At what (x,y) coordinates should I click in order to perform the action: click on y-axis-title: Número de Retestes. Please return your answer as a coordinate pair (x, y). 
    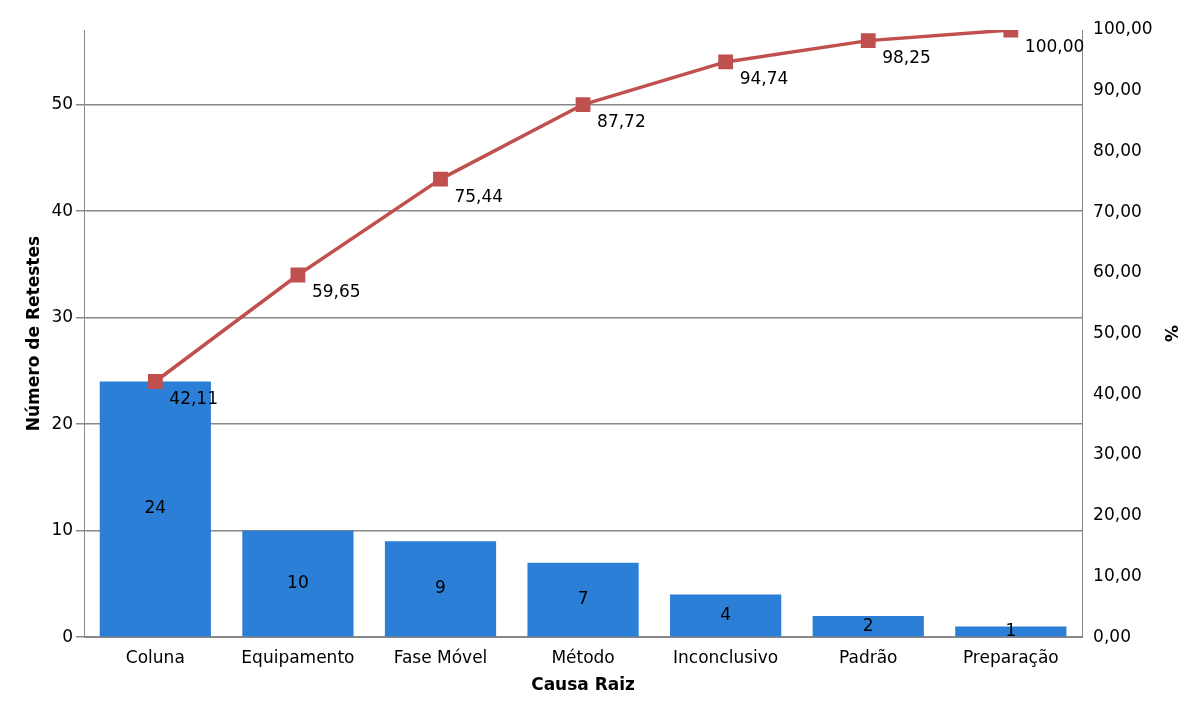
    Looking at the image, I should click on (32, 333).